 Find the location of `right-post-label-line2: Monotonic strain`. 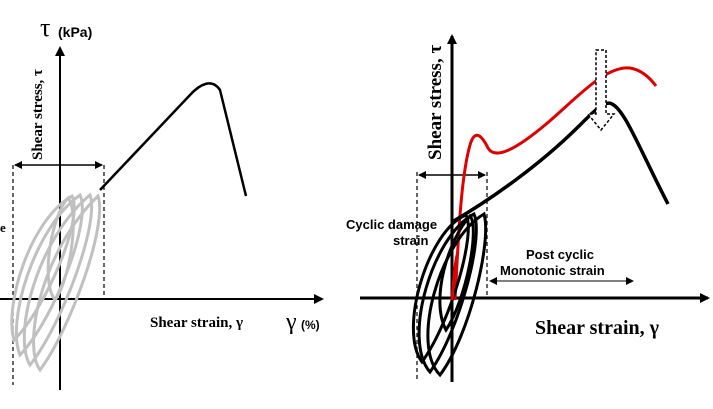

right-post-label-line2: Monotonic strain is located at coordinates (552, 270).